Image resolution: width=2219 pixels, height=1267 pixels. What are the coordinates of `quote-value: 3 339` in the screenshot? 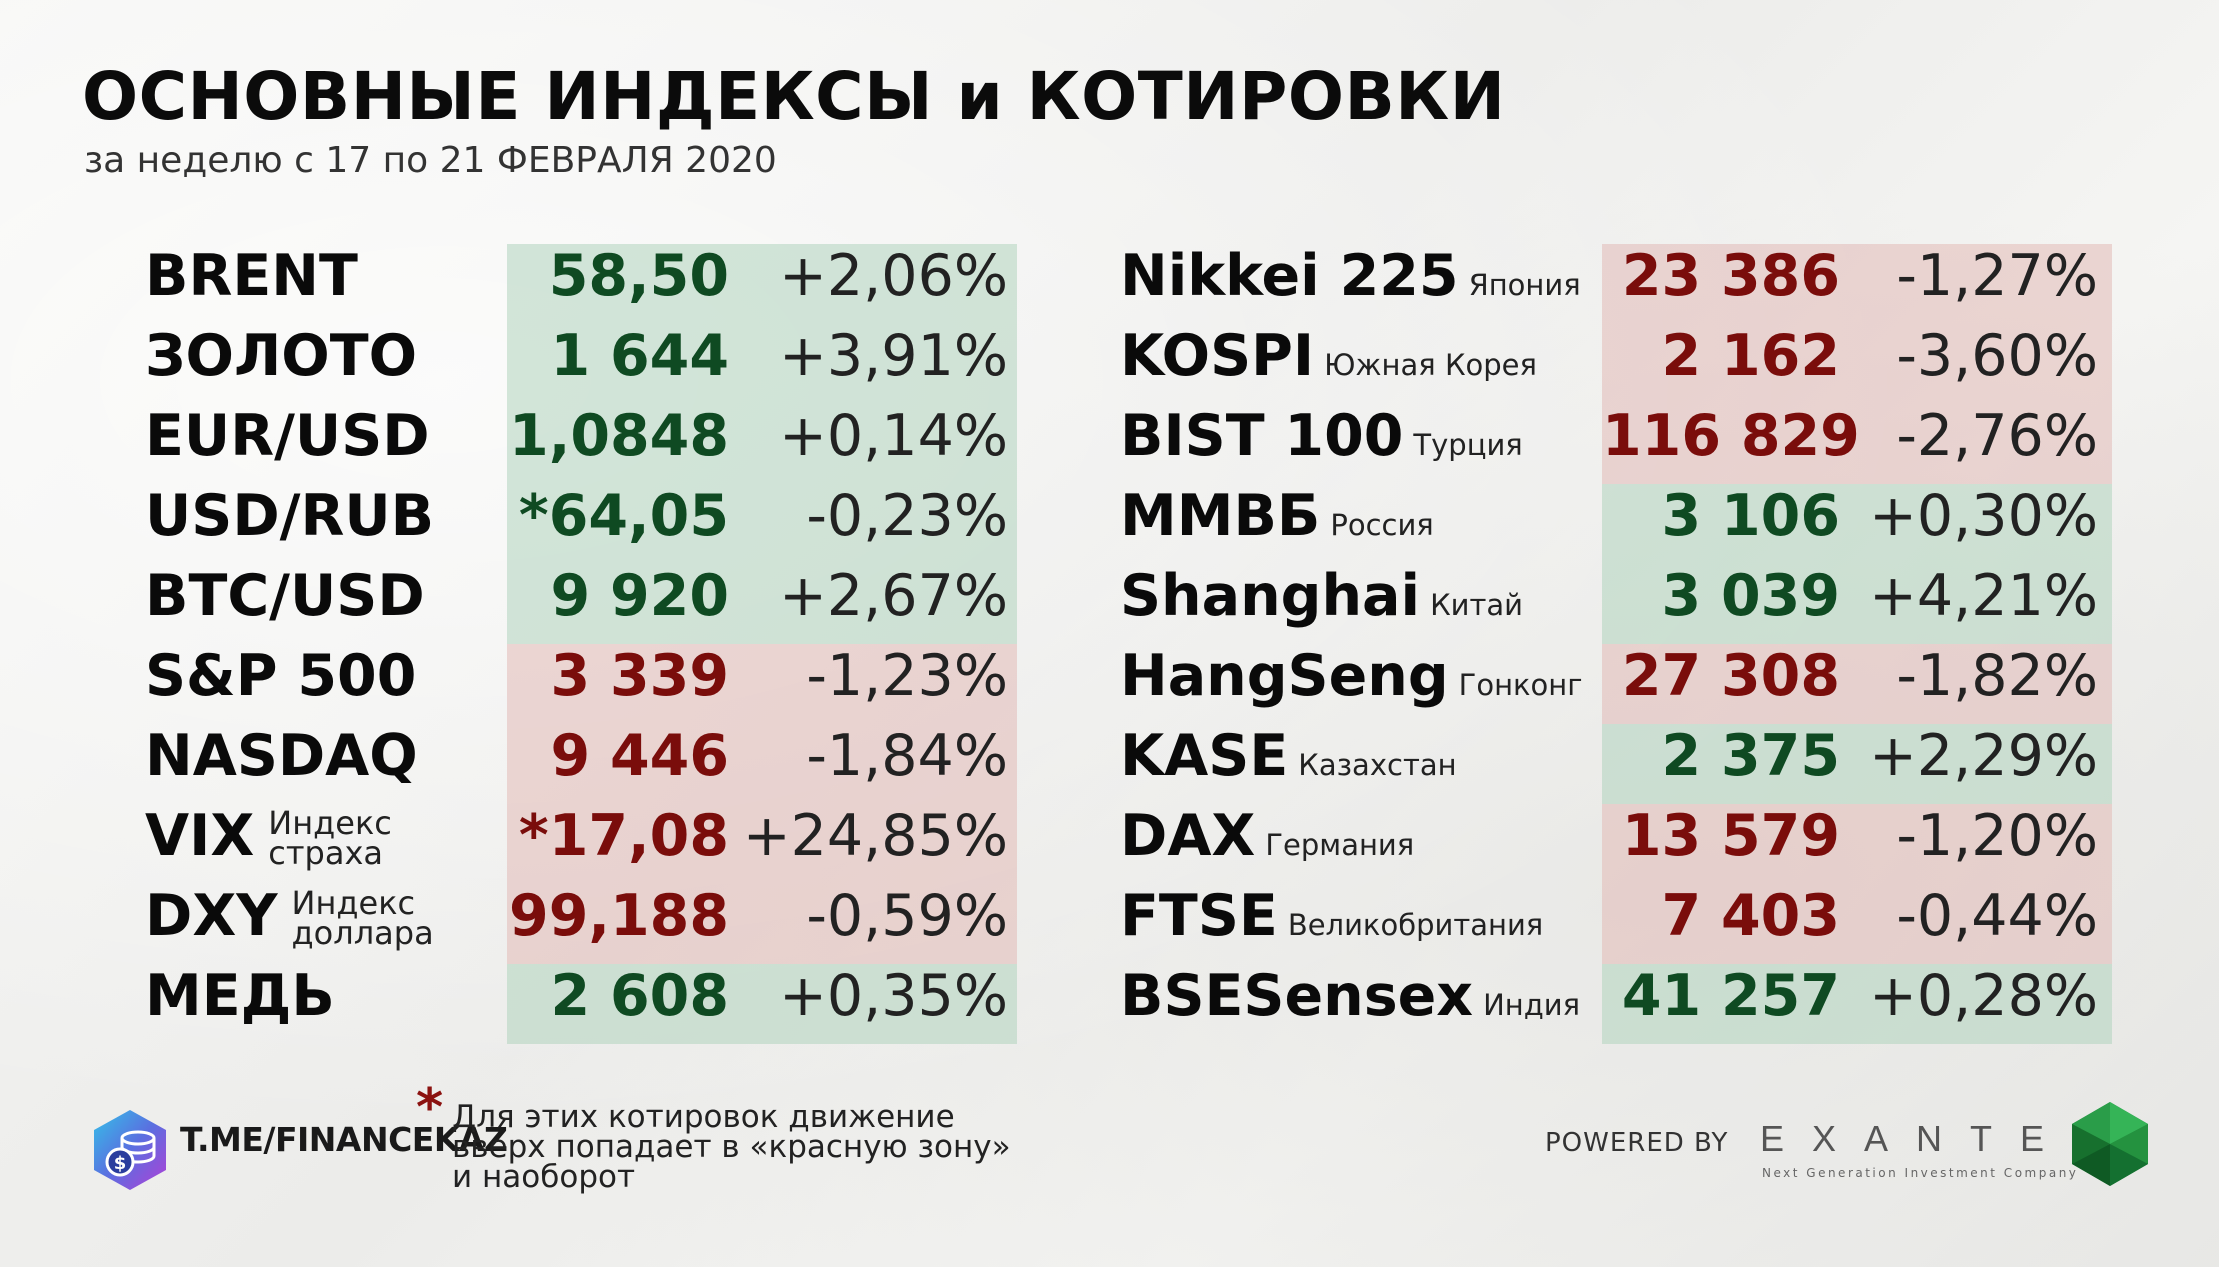 It's located at (640, 676).